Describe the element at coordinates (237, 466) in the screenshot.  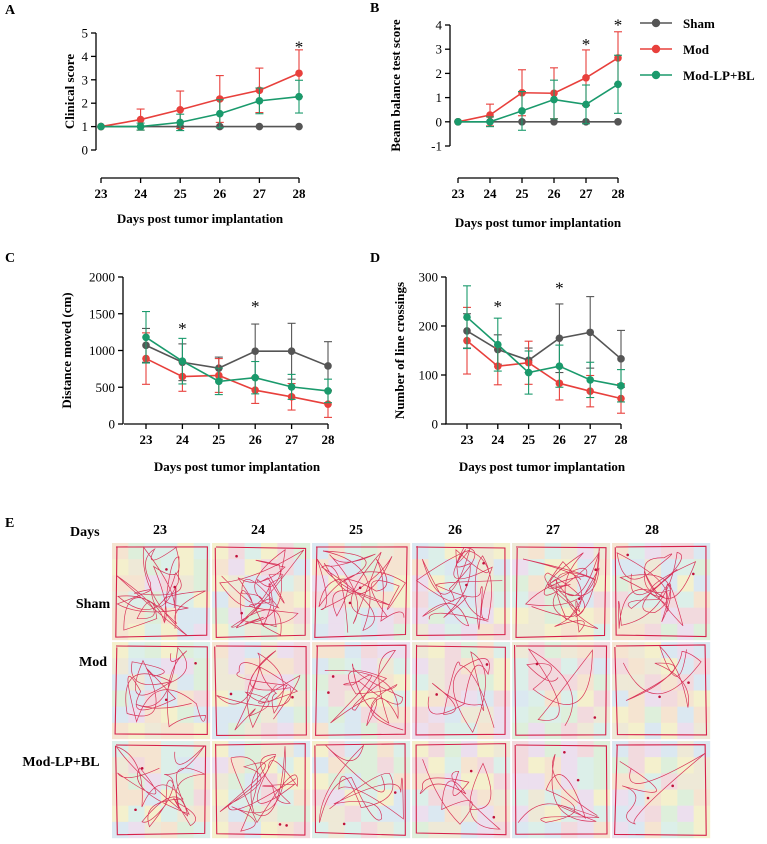
I see `x-axis-label: Days post tumor implantation` at that location.